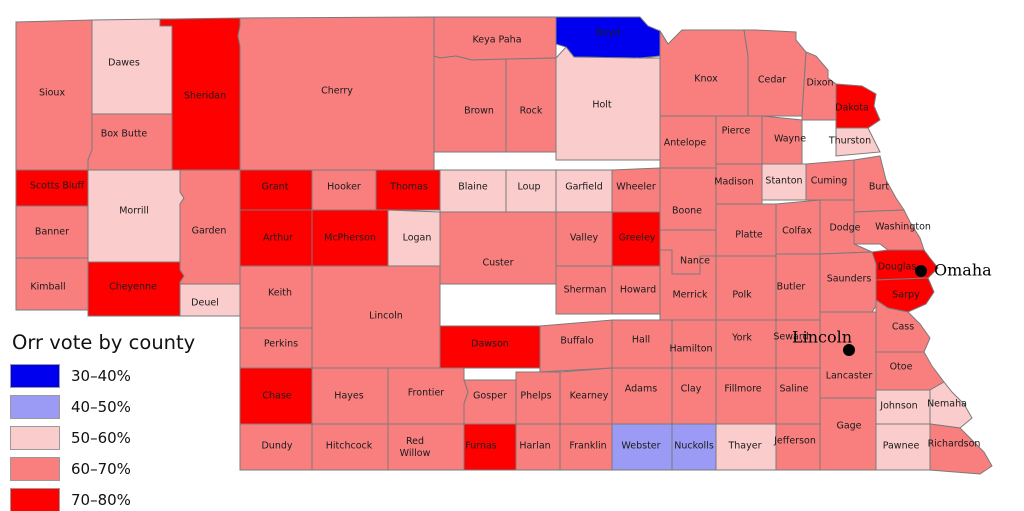  What do you see at coordinates (104, 342) in the screenshot?
I see `legend-title: Orr vote by county` at bounding box center [104, 342].